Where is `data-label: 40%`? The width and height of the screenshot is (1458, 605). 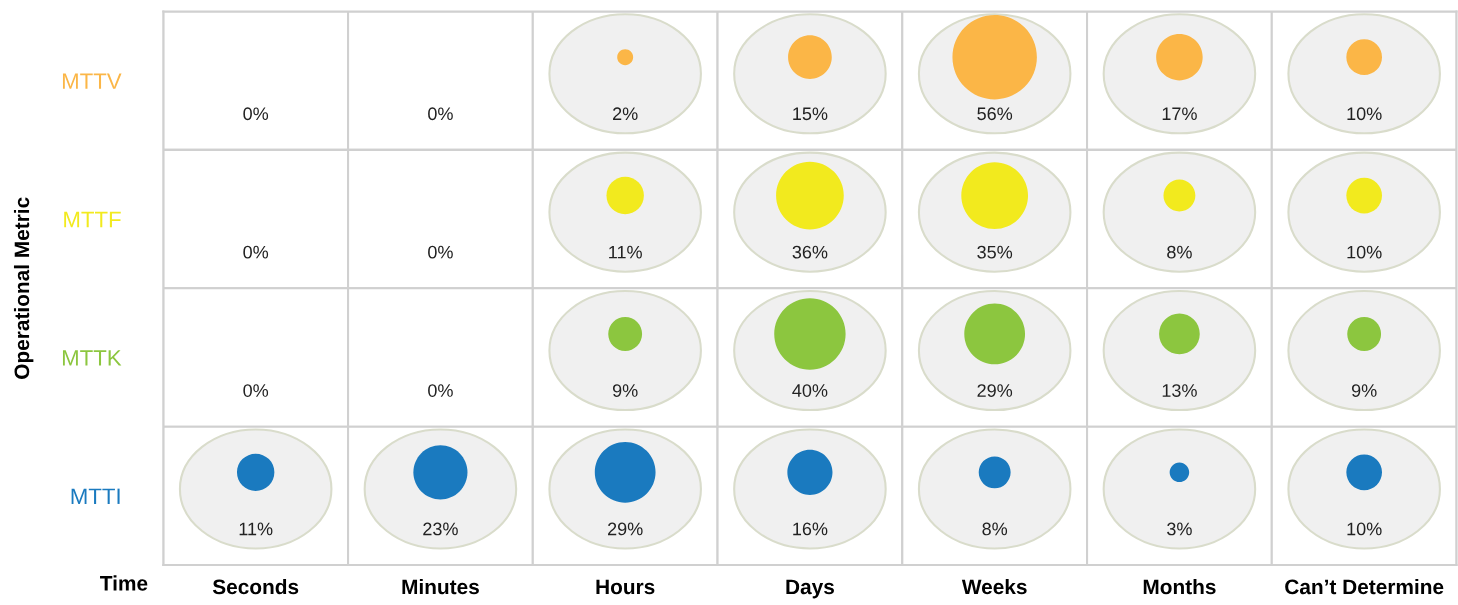 data-label: 40% is located at coordinates (810, 390).